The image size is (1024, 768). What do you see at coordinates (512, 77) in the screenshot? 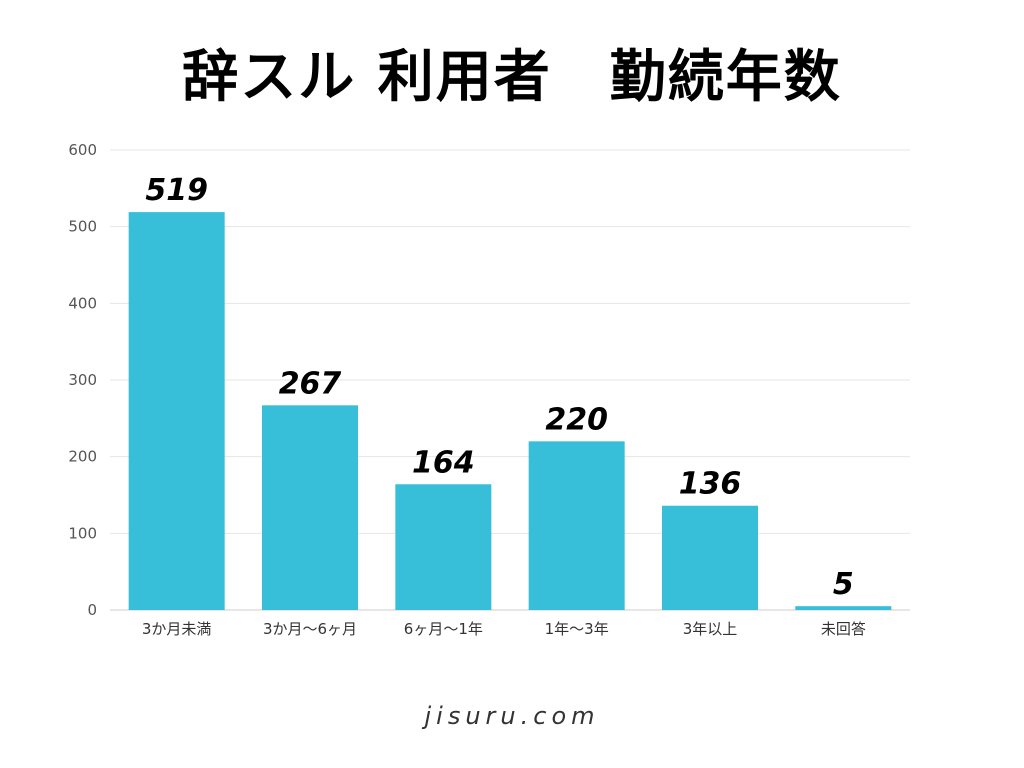
I see `chart-title: 辞スル 利用者 勤続年数` at bounding box center [512, 77].